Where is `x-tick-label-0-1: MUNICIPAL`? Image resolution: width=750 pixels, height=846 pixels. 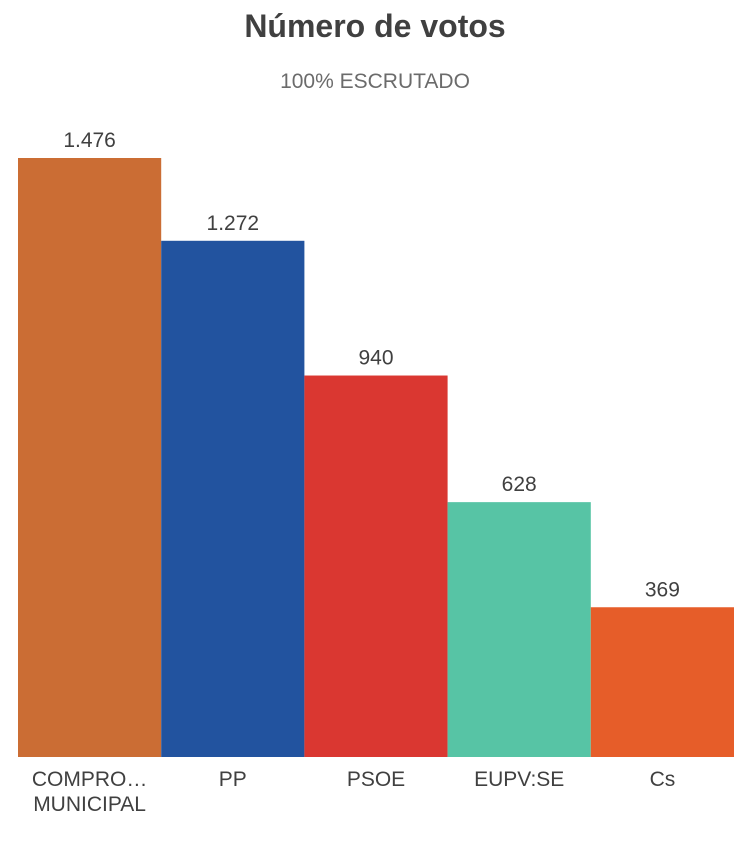
x-tick-label-0-1: MUNICIPAL is located at coordinates (89, 804).